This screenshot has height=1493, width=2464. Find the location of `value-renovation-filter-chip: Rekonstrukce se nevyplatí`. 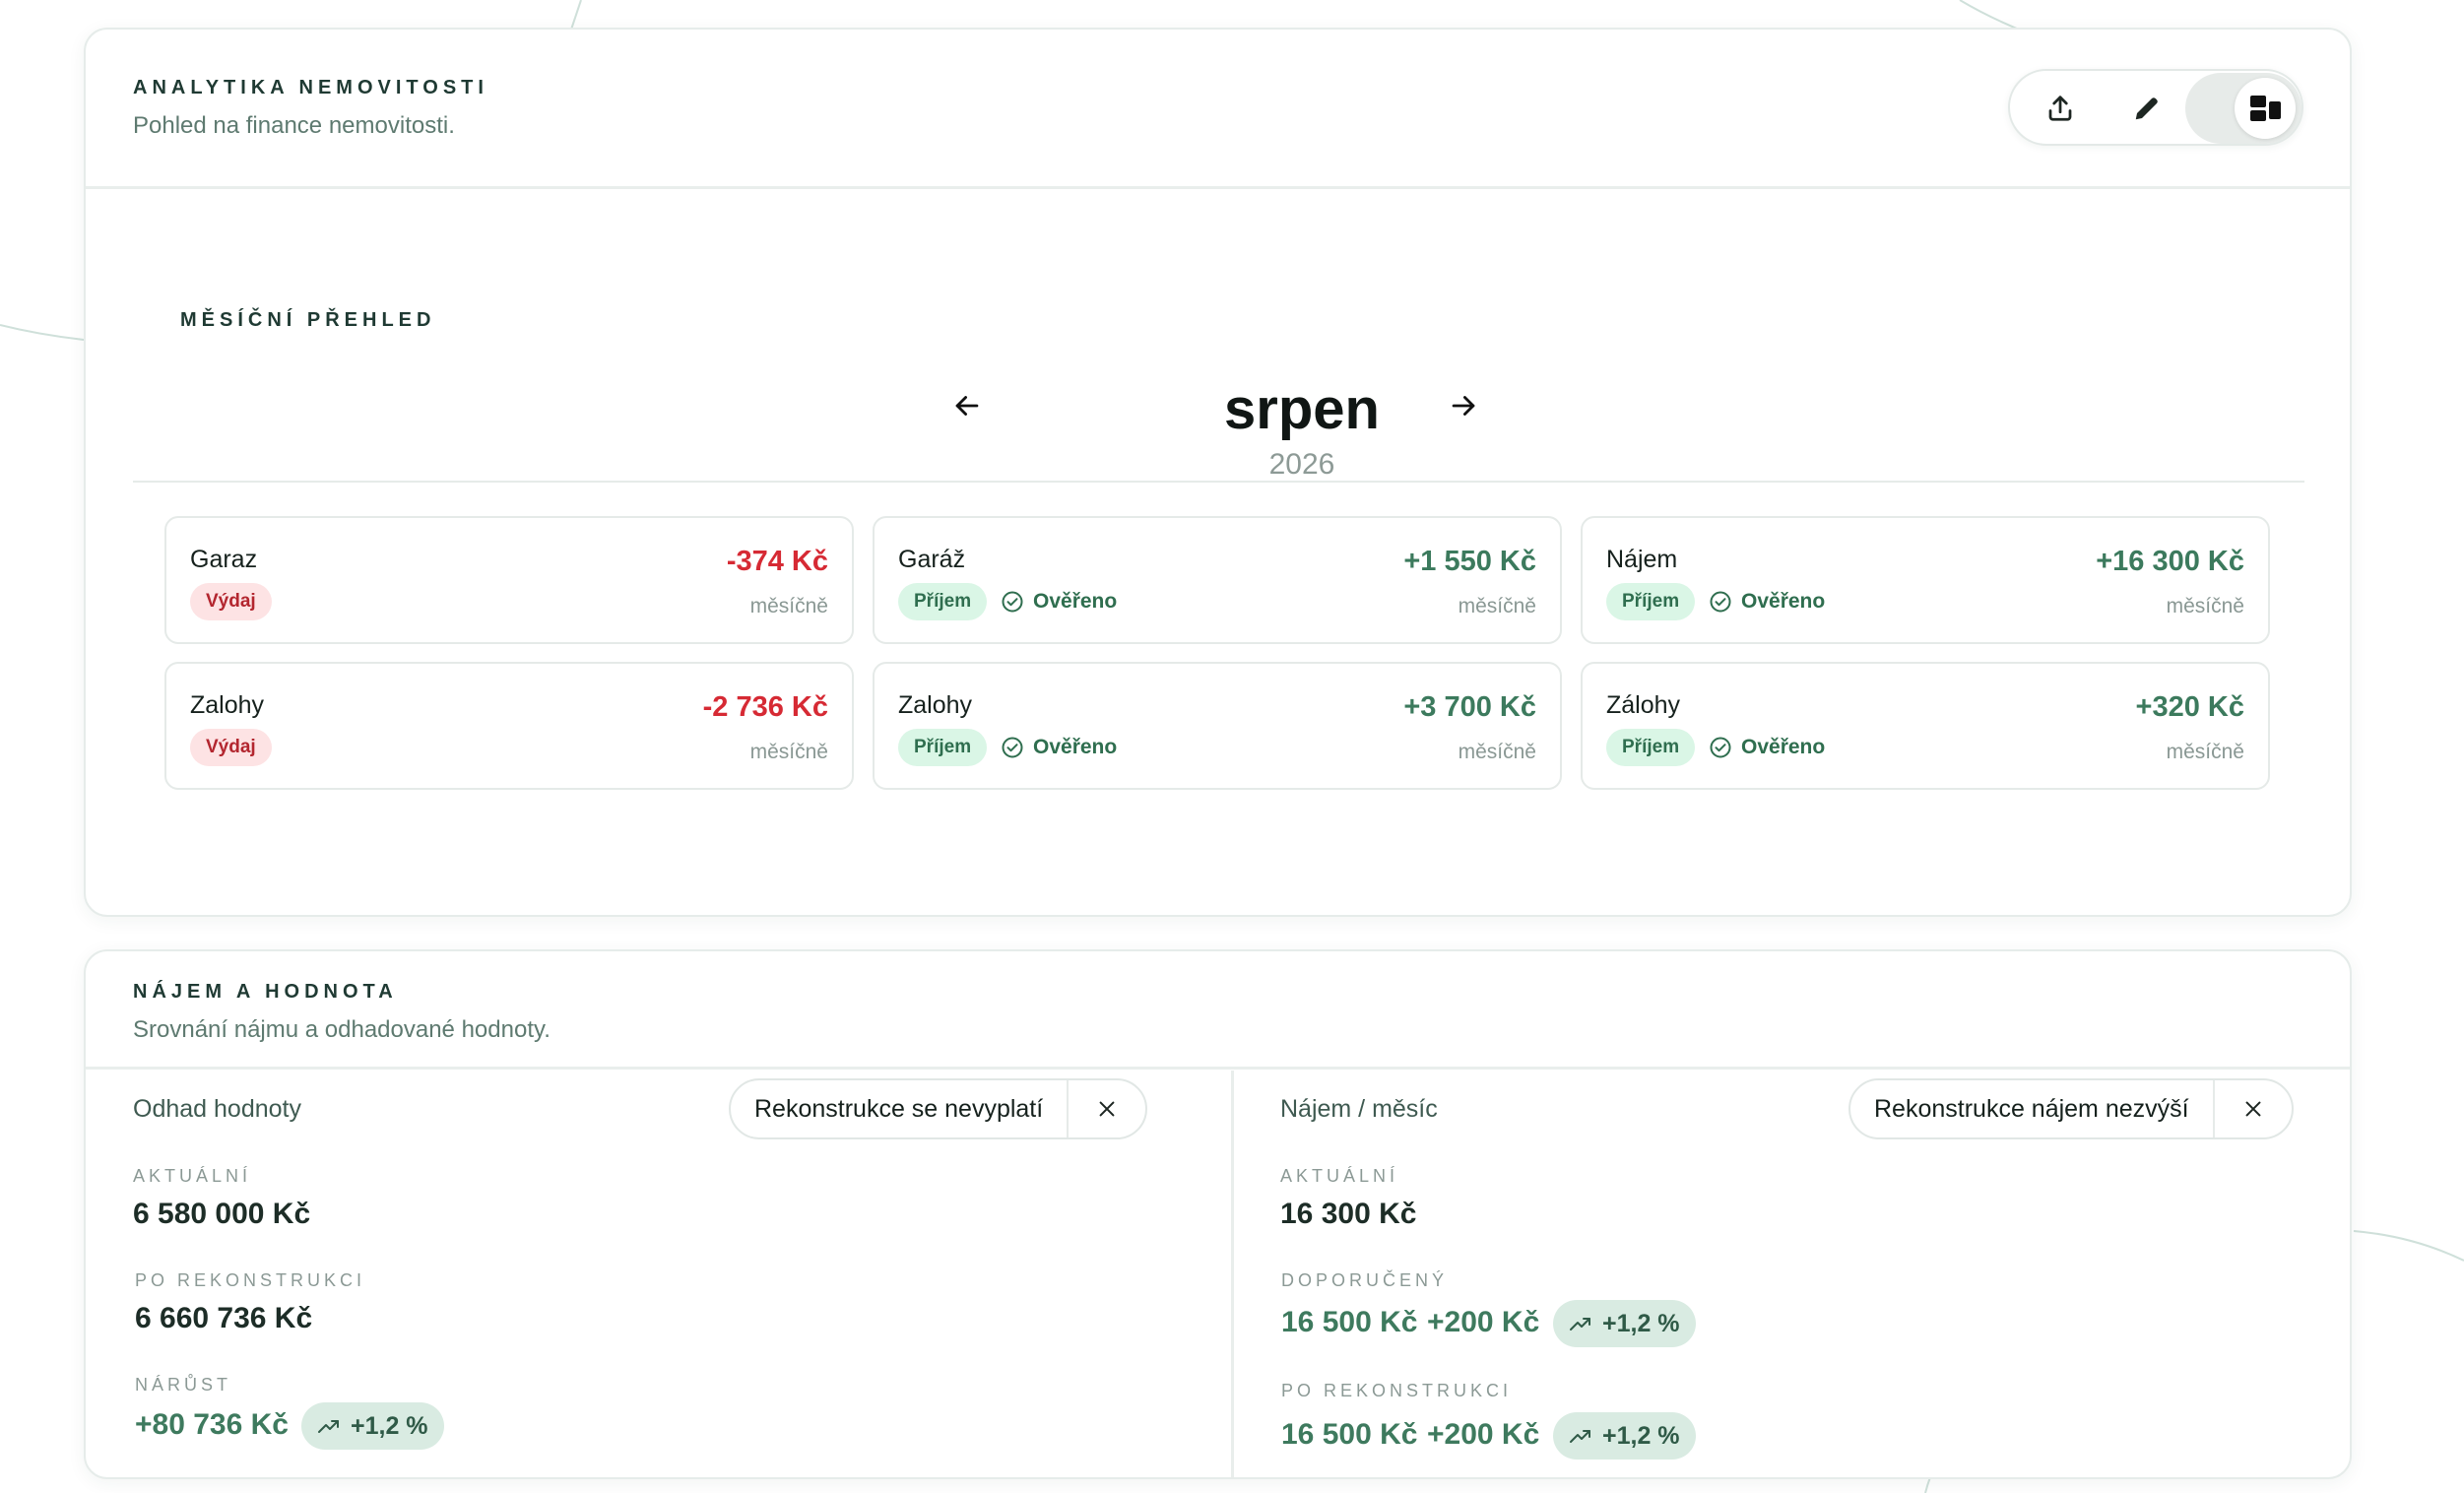

value-renovation-filter-chip: Rekonstrukce se nevyplatí is located at coordinates (938, 1109).